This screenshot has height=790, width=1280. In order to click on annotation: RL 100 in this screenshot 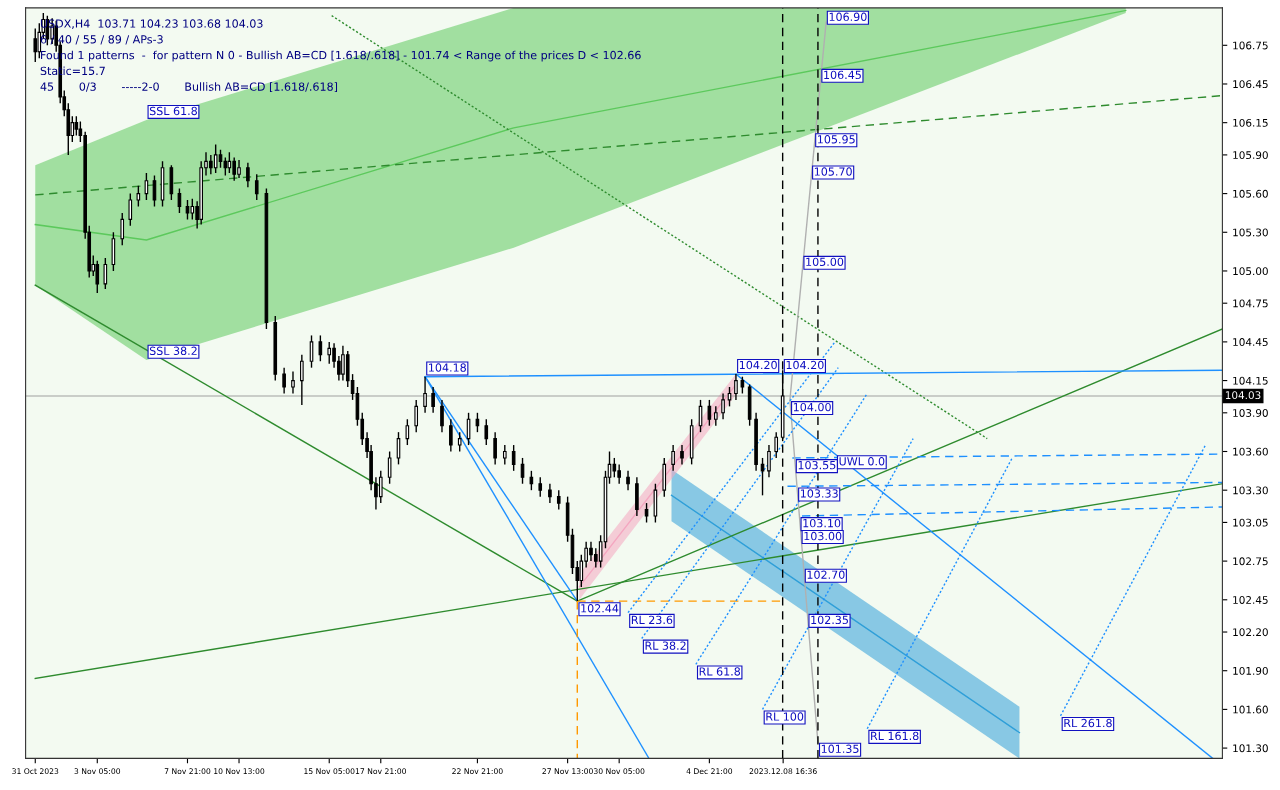, I will do `click(785, 716)`.